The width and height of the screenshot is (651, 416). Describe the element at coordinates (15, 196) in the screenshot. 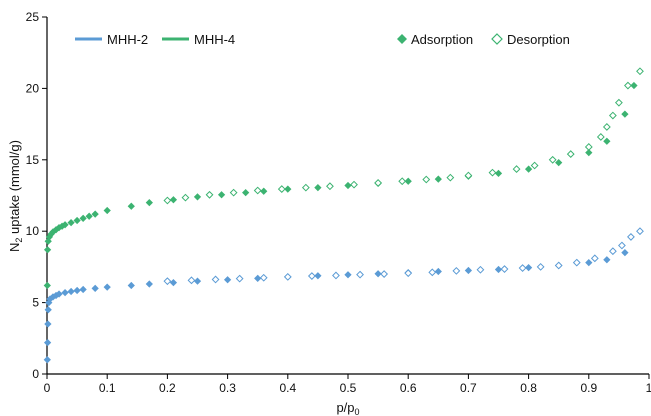

I see `y-axis-title: N2 uptake (mmol/g)` at that location.